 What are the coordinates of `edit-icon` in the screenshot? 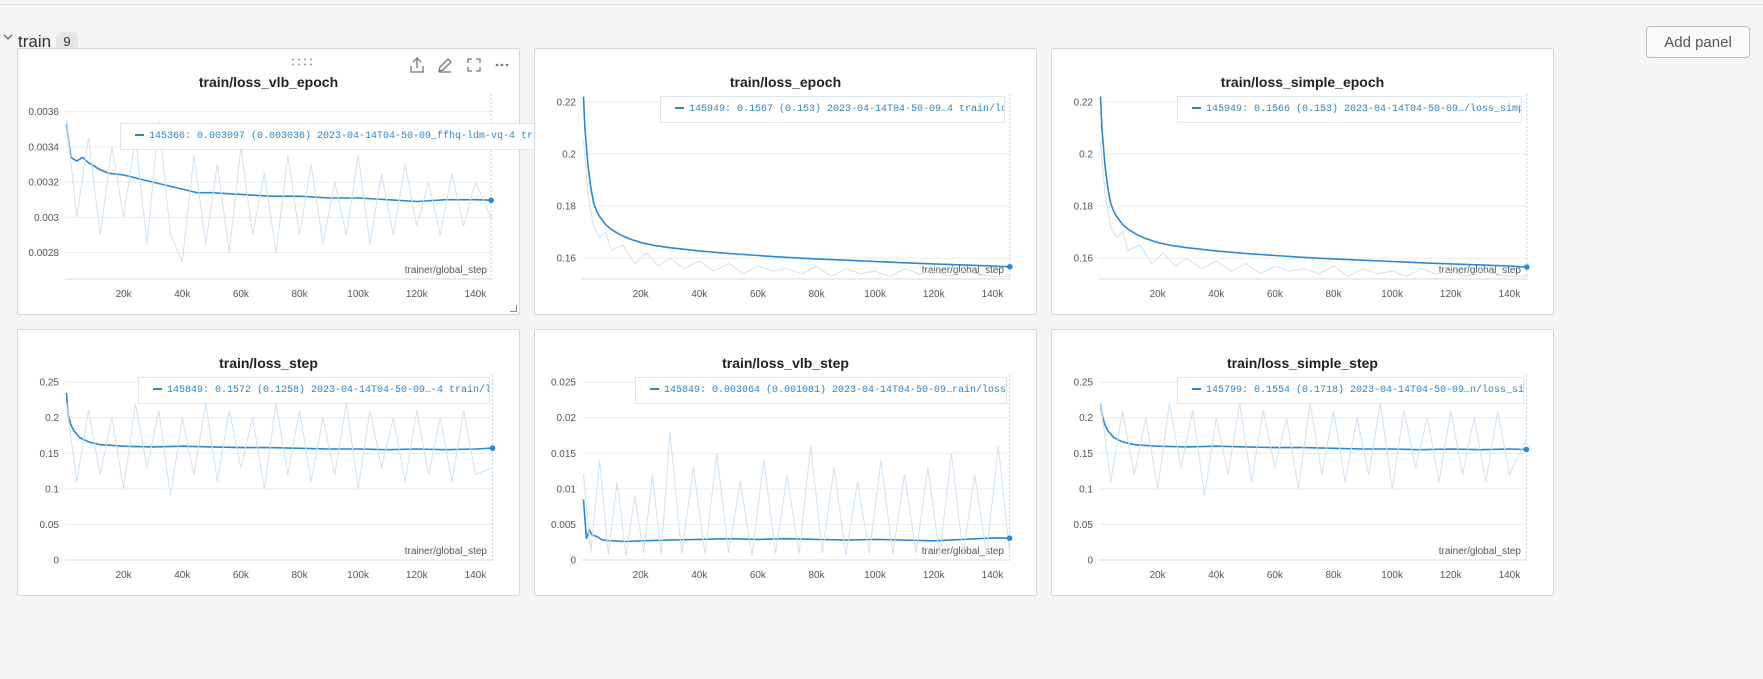 It's located at (445, 65).